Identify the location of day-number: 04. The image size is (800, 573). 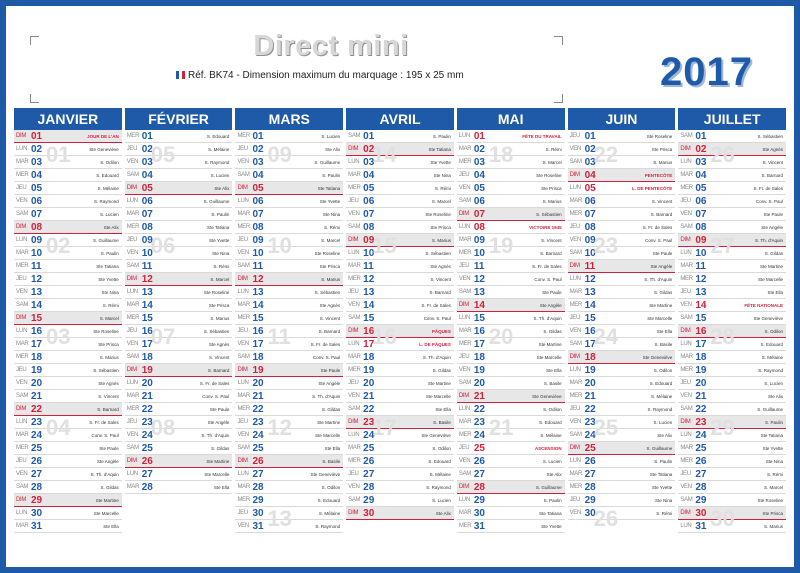
(479, 175).